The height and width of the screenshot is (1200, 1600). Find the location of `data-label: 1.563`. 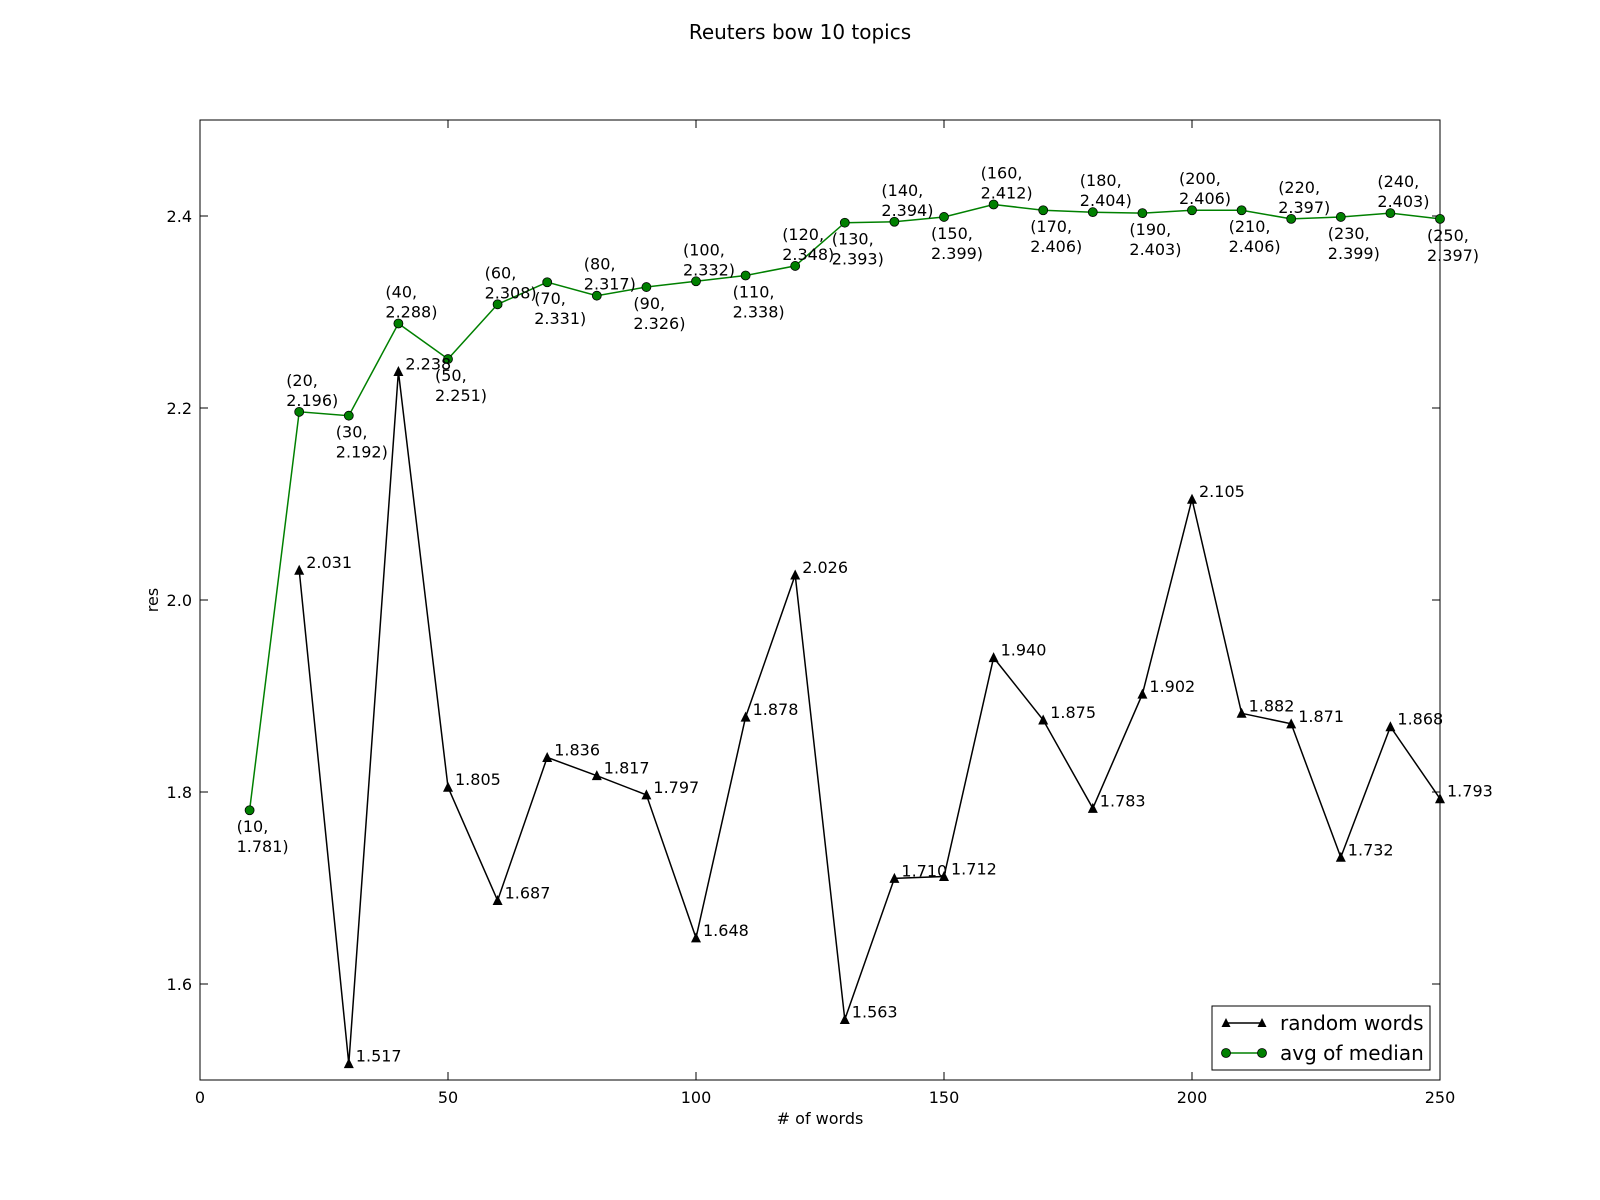

data-label: 1.563 is located at coordinates (875, 1012).